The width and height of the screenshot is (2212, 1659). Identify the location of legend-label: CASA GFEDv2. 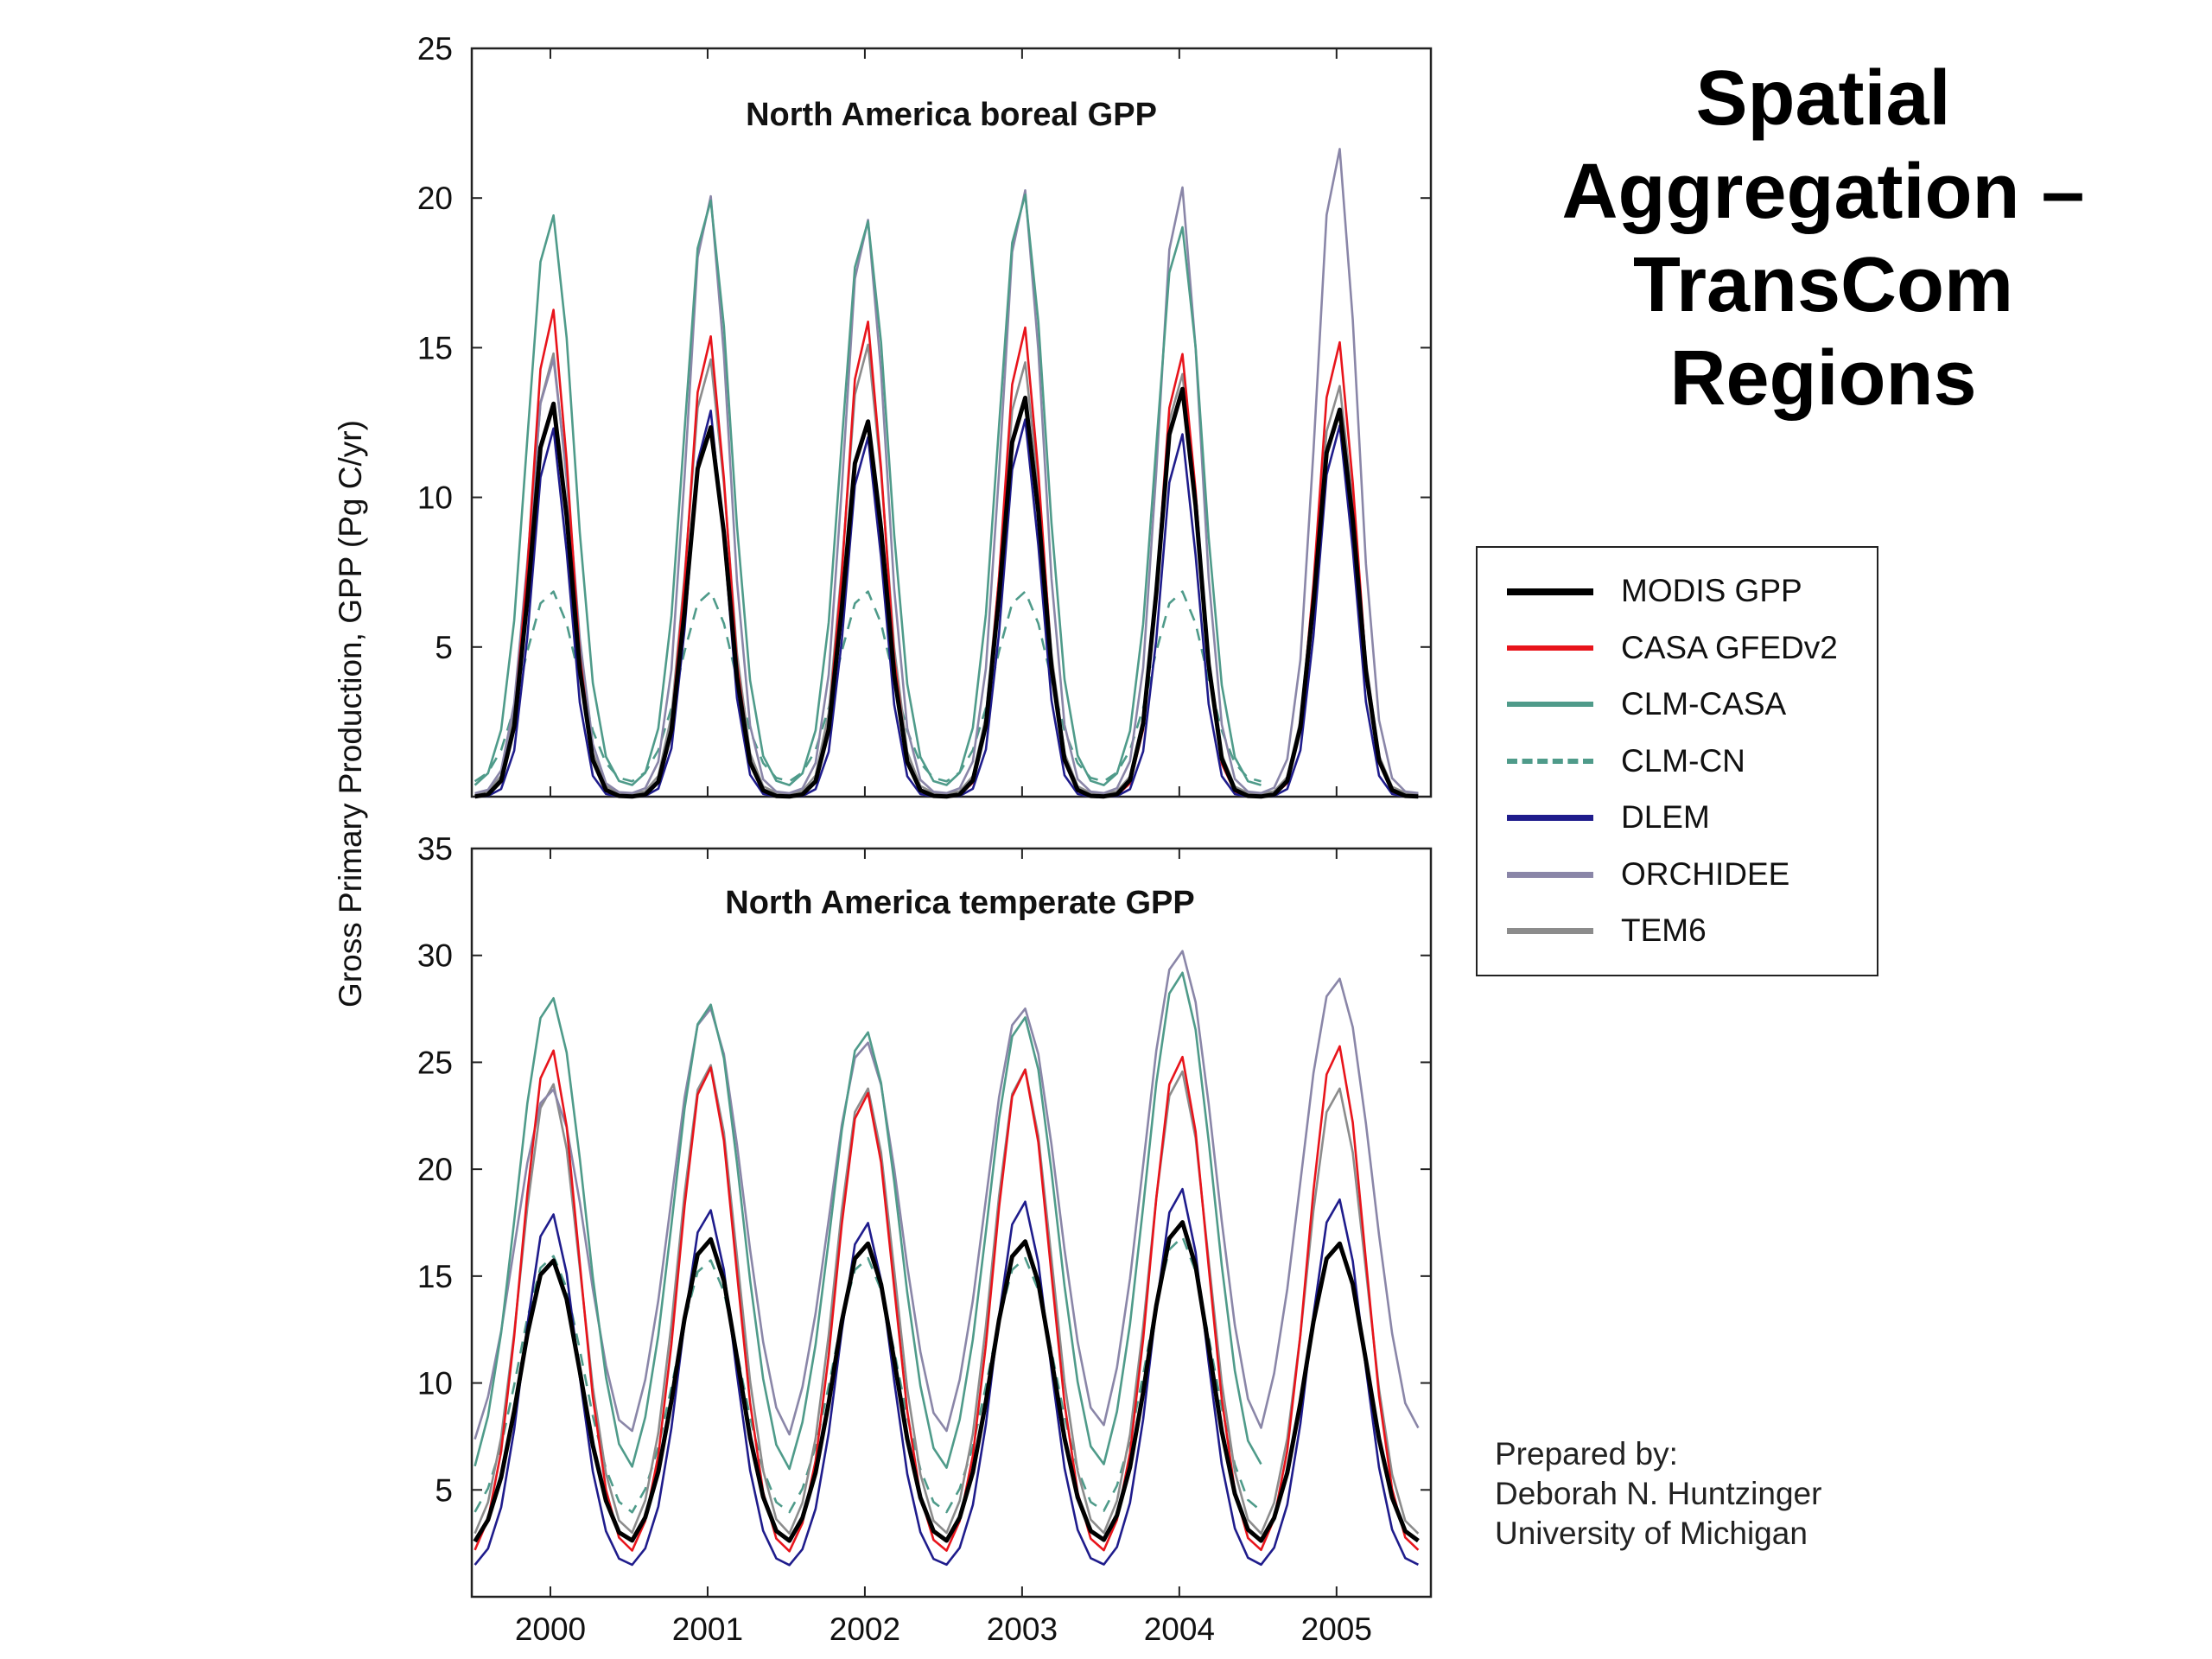
(1729, 647).